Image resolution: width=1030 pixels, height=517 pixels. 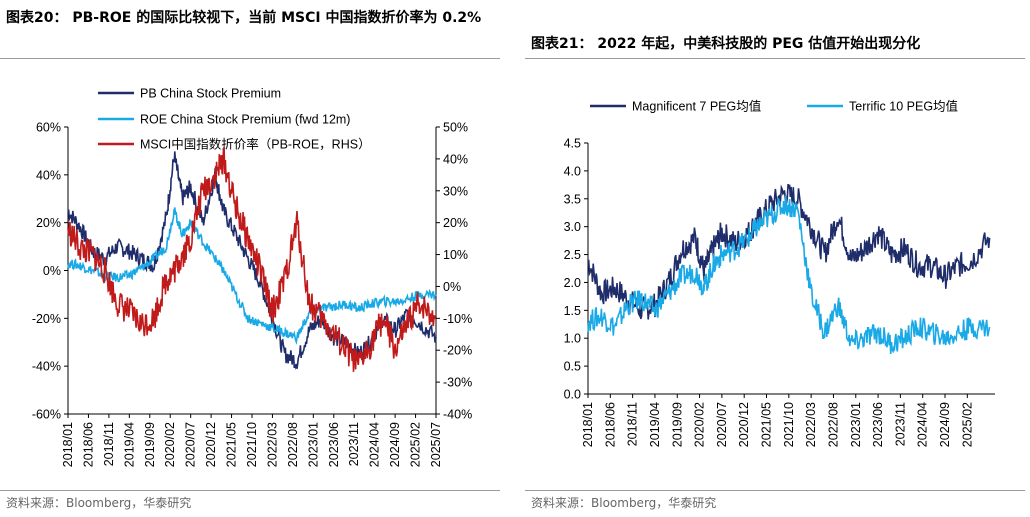 What do you see at coordinates (726, 44) in the screenshot?
I see `right-figure-title: 图表21： 2022 年起，中美科技股的 PEG 估值开始出现分化` at bounding box center [726, 44].